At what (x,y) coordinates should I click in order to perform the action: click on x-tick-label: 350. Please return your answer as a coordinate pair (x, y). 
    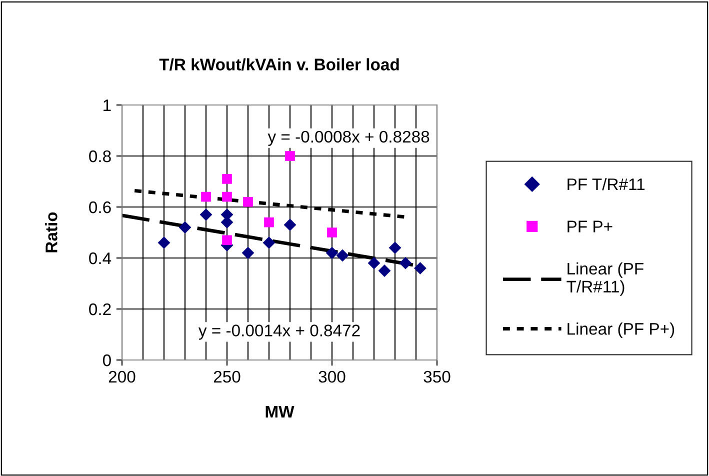
    Looking at the image, I should click on (437, 376).